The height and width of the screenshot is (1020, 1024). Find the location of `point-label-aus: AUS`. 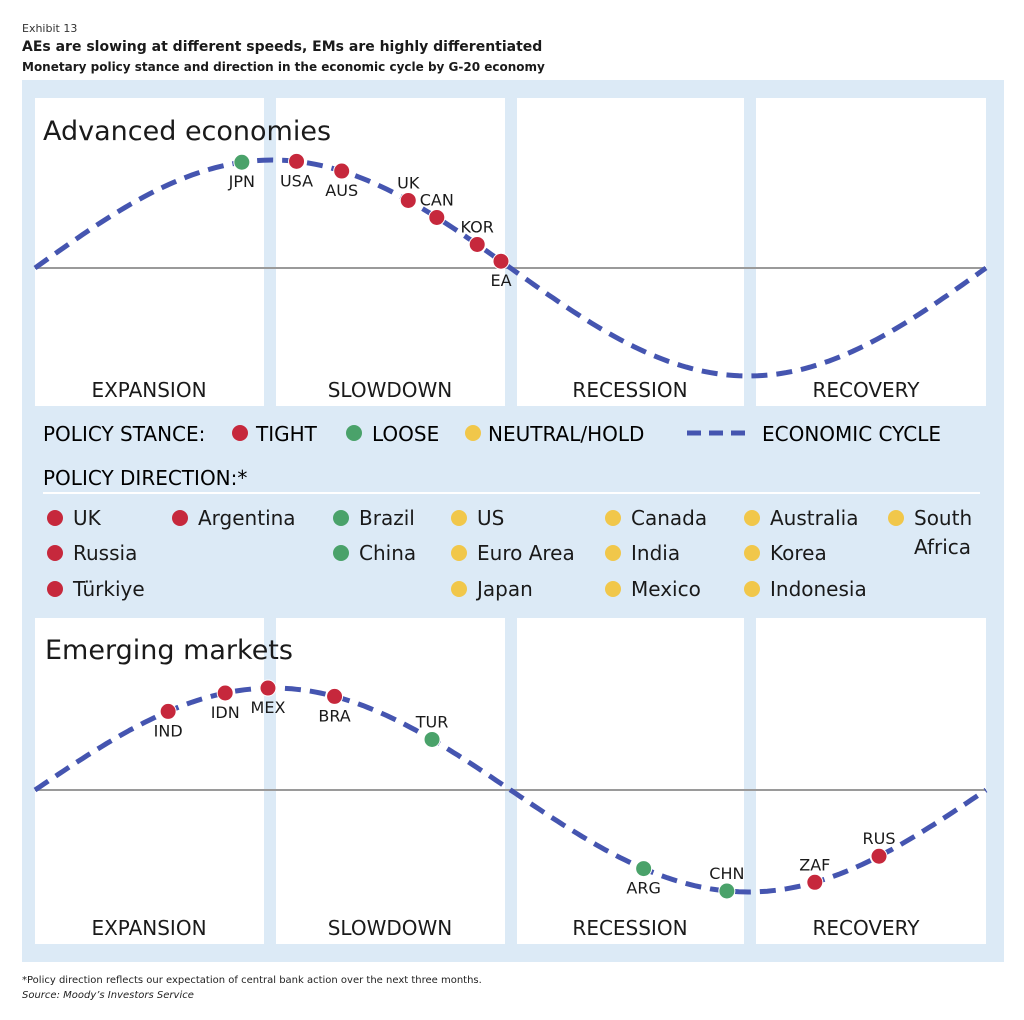

point-label-aus: AUS is located at coordinates (341, 190).